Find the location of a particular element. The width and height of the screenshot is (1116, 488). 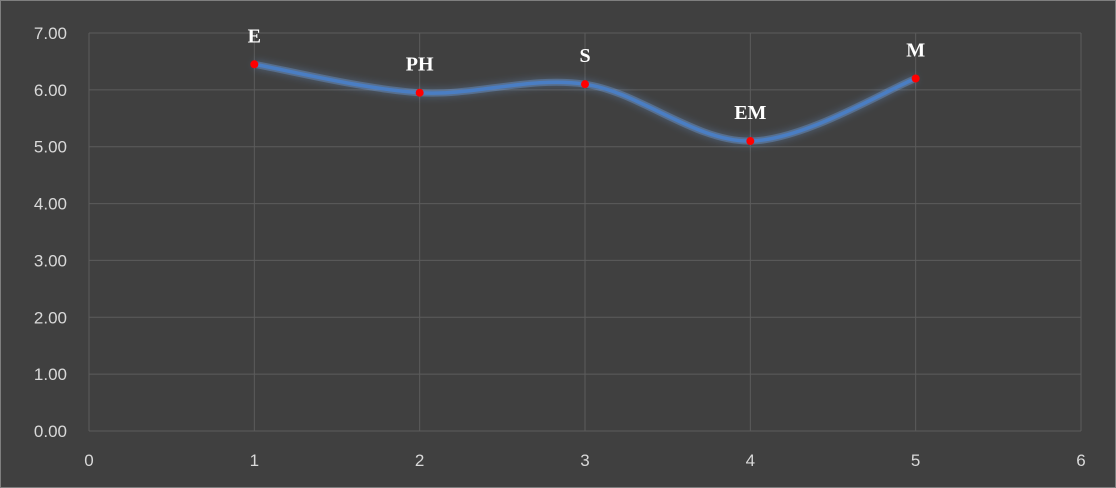

x-tick-label: 1 is located at coordinates (254, 460).